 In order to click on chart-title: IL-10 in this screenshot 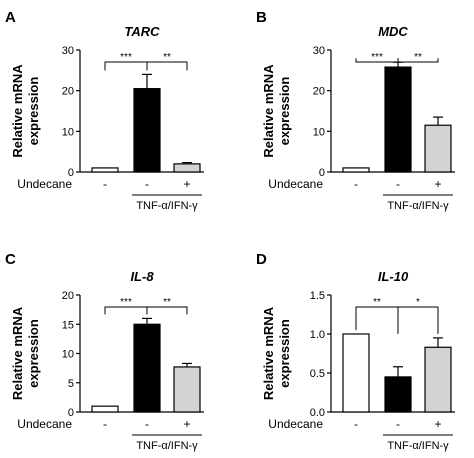, I will do `click(393, 276)`.